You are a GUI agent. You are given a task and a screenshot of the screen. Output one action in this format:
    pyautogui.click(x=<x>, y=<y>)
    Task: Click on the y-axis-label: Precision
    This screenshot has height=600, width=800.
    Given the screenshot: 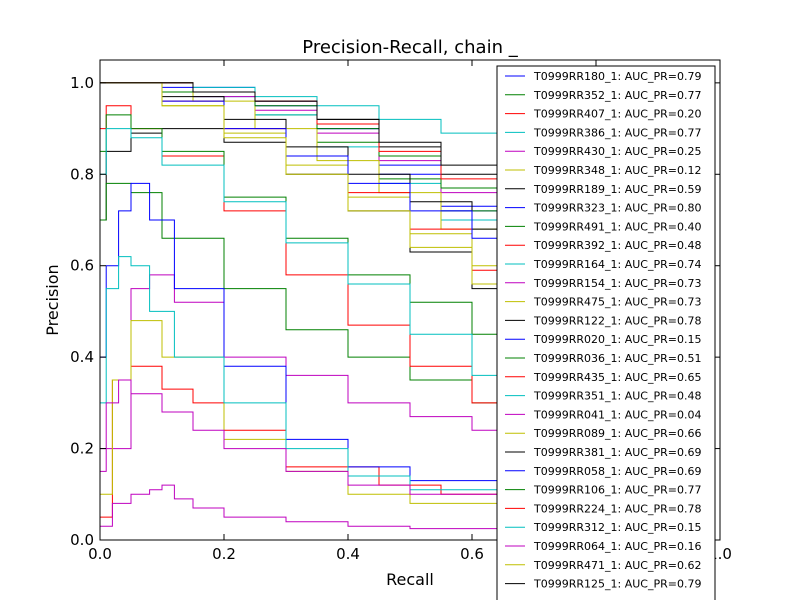 What is the action you would take?
    pyautogui.click(x=52, y=299)
    